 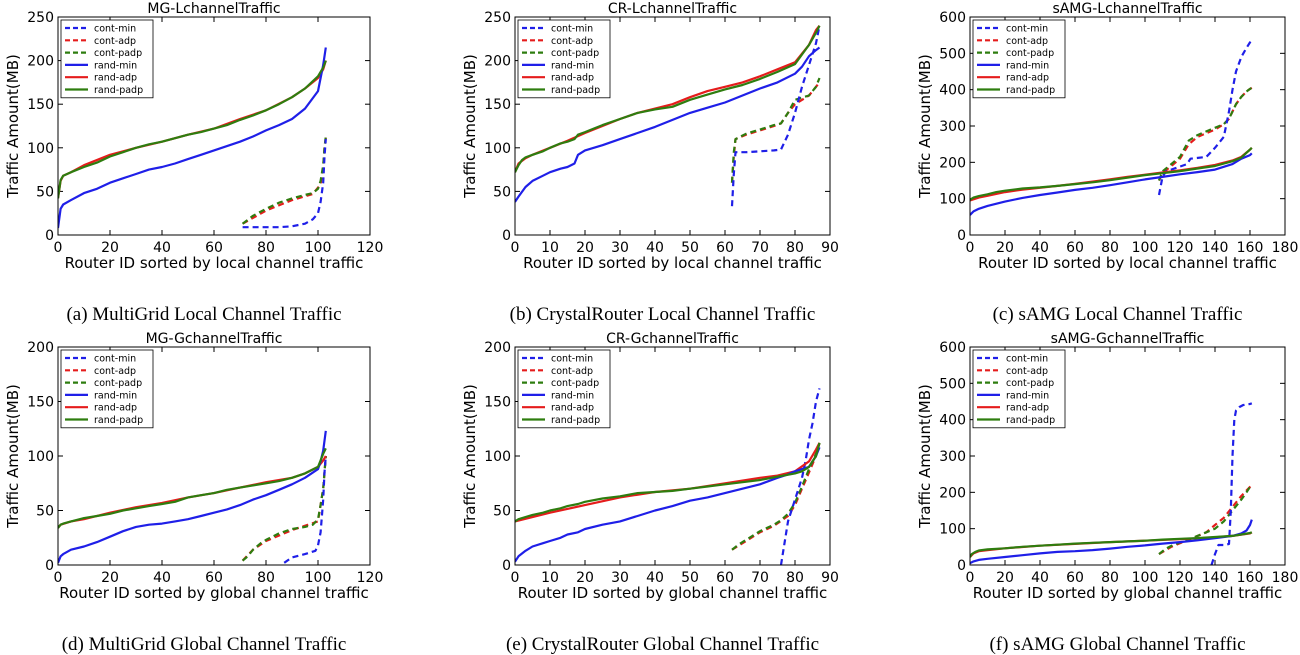 I want to click on y-tick-label: 600, so click(x=952, y=18).